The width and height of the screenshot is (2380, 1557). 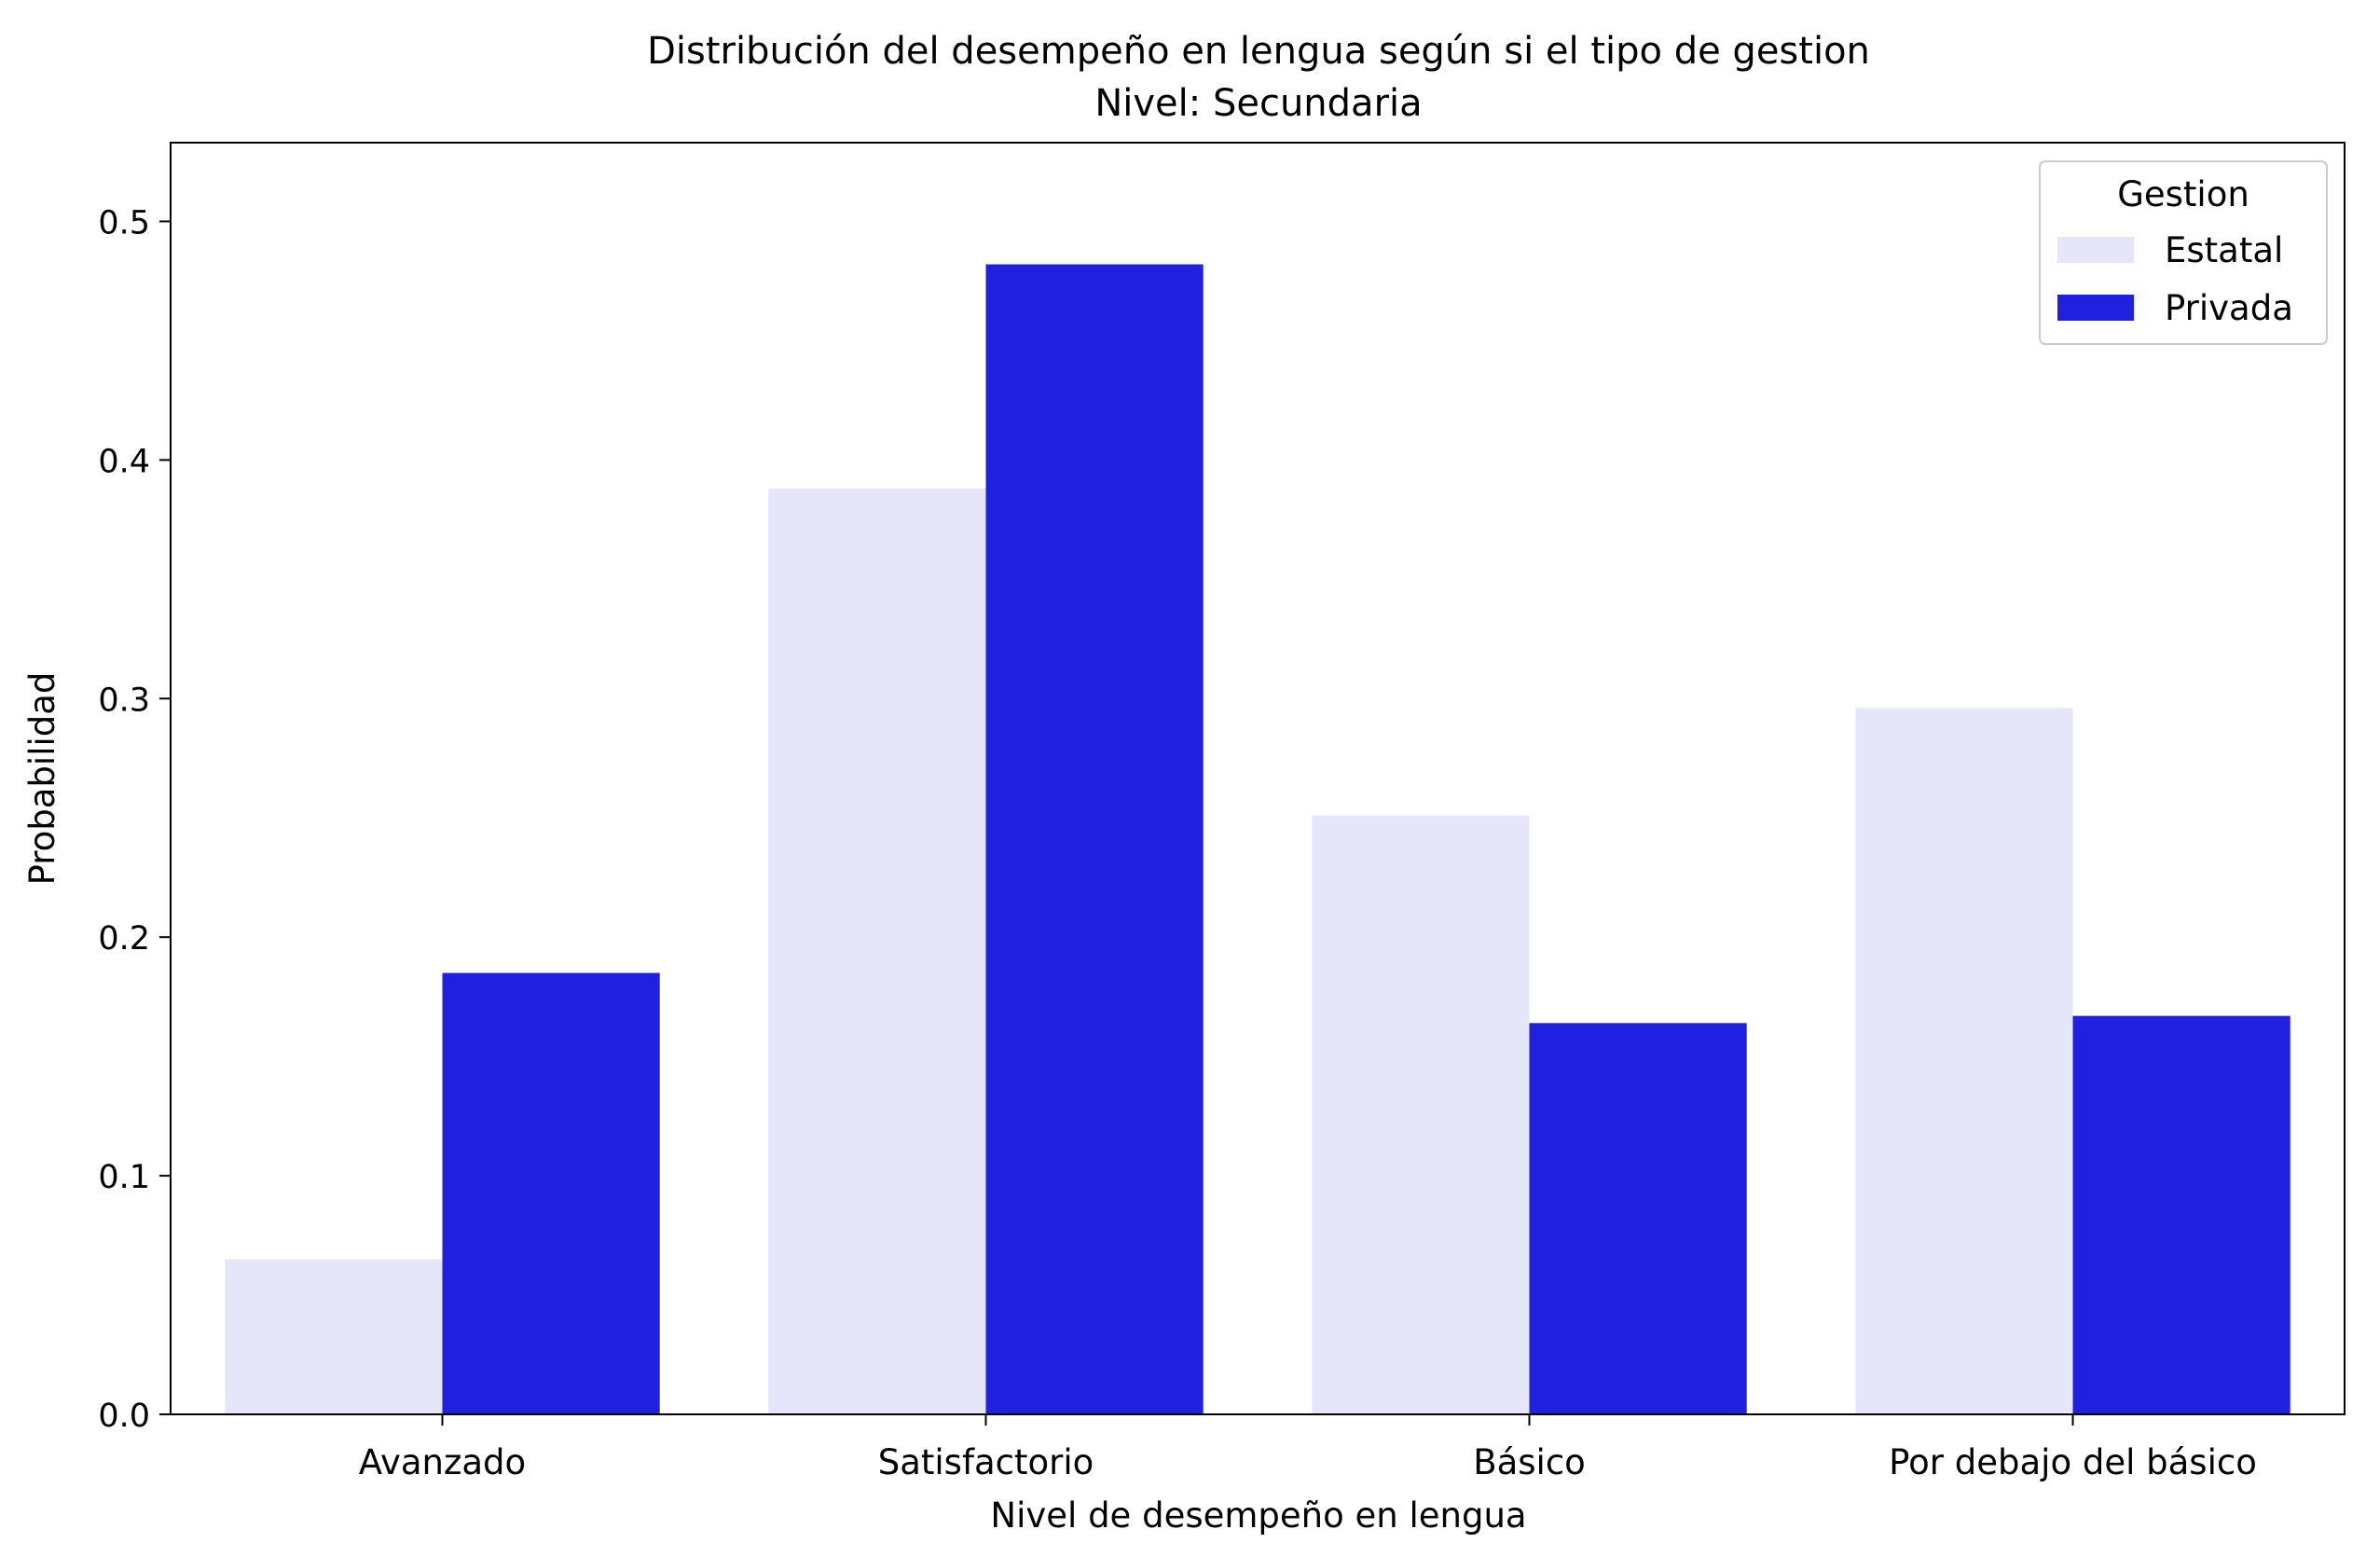 What do you see at coordinates (551, 1193) in the screenshot?
I see `bar-privada-avanzado` at bounding box center [551, 1193].